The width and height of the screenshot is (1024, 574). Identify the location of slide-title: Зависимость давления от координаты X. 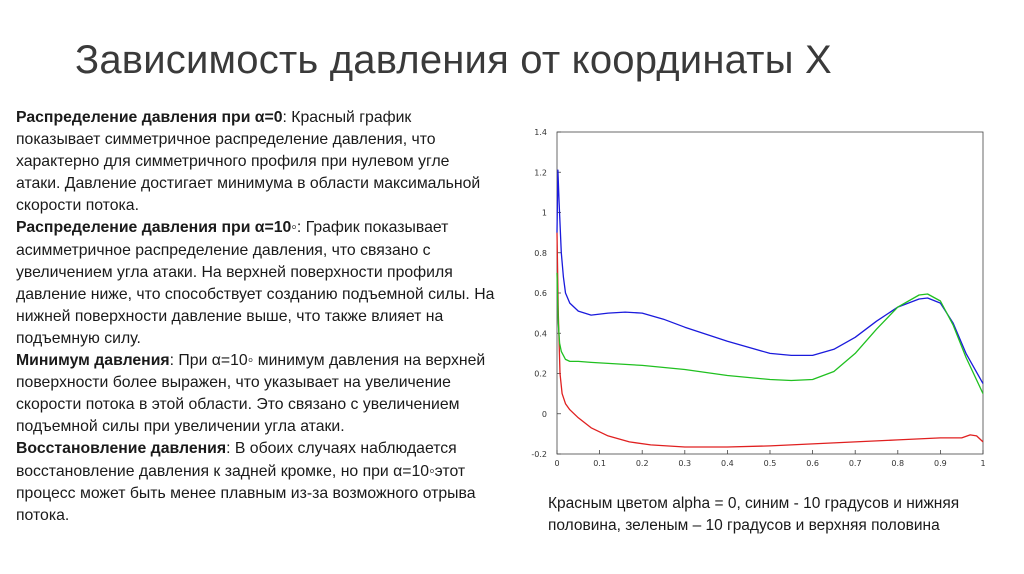
(453, 60).